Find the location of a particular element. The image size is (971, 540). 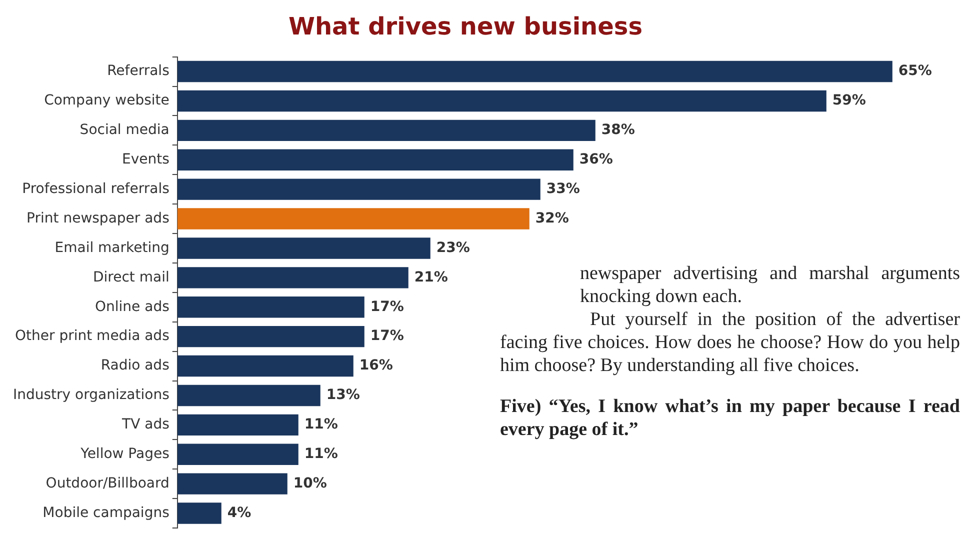

data-label: 65% is located at coordinates (915, 71).